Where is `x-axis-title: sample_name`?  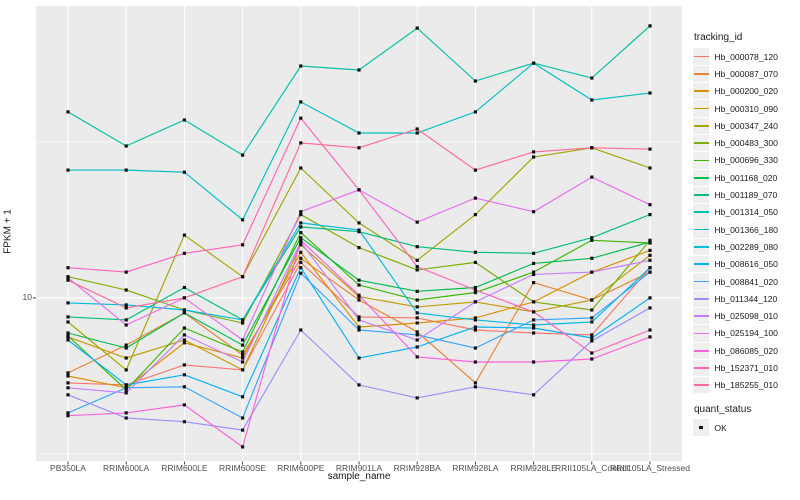
x-axis-title: sample_name is located at coordinates (359, 476).